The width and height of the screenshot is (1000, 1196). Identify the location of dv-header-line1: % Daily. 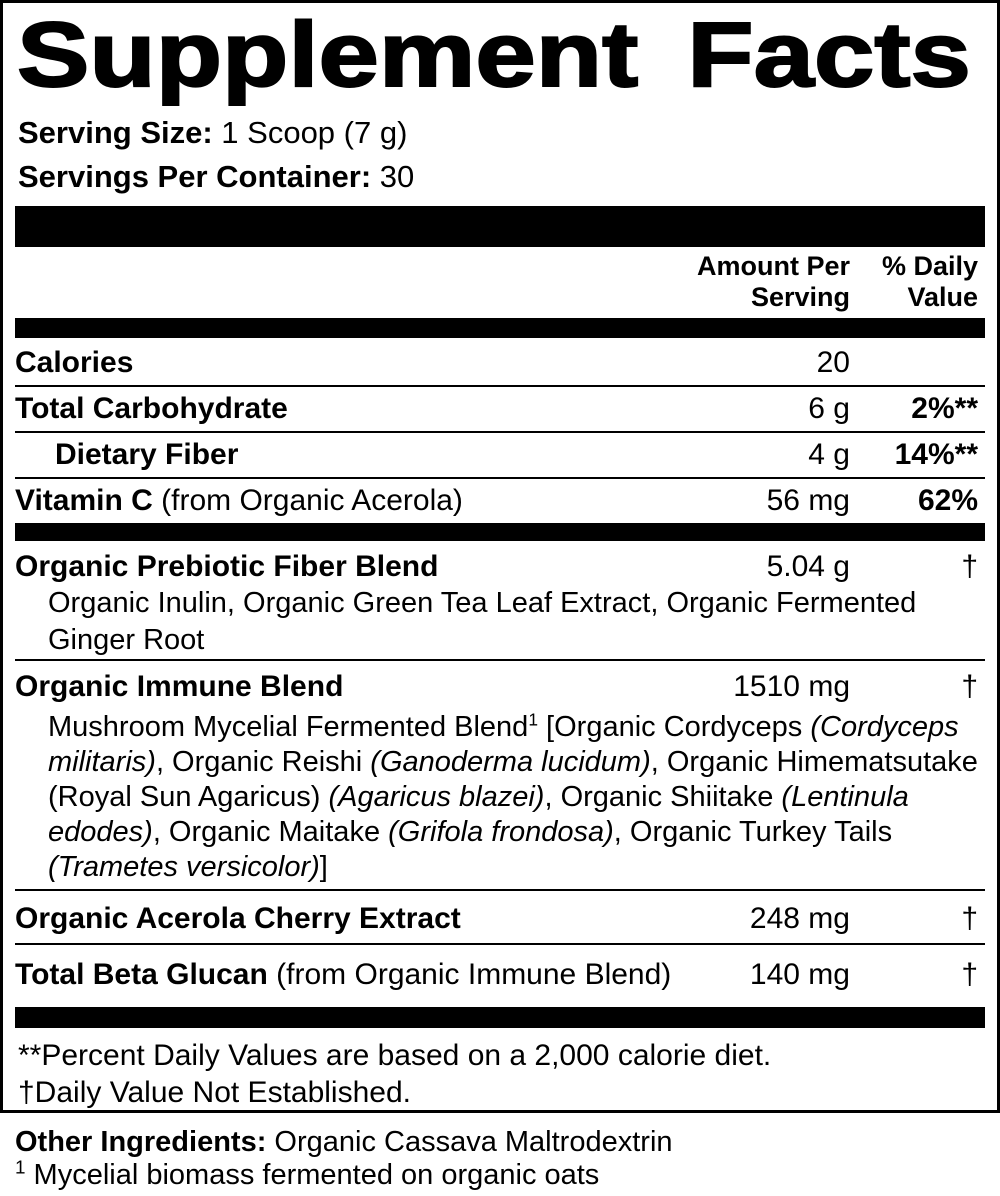
(929, 266).